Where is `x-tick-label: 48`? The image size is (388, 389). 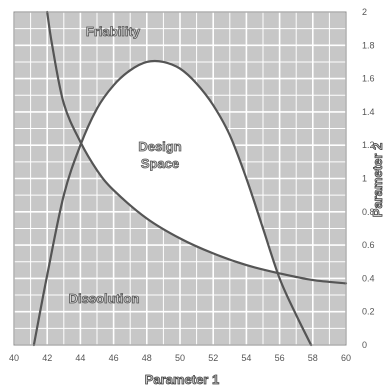
x-tick-label: 48 is located at coordinates (147, 358).